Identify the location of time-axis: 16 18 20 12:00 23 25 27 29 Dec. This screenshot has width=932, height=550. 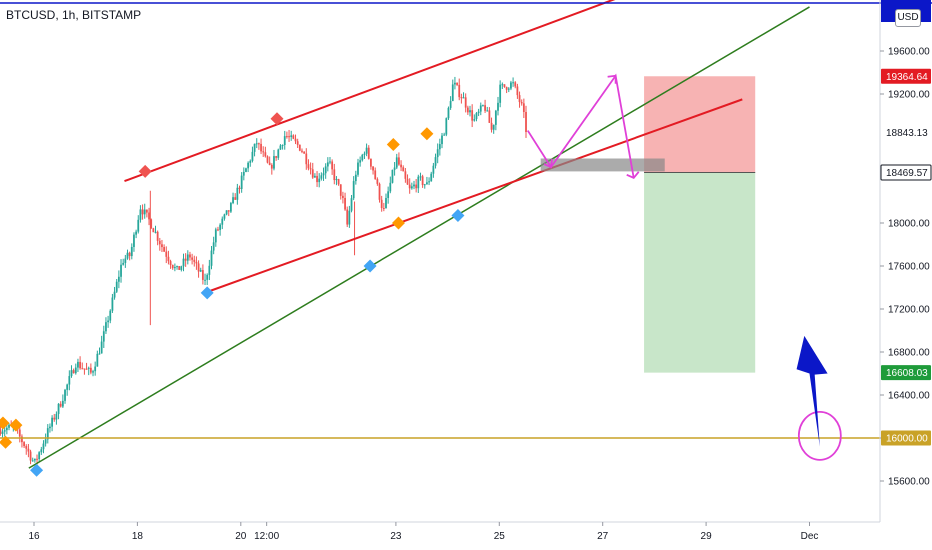
(423, 532).